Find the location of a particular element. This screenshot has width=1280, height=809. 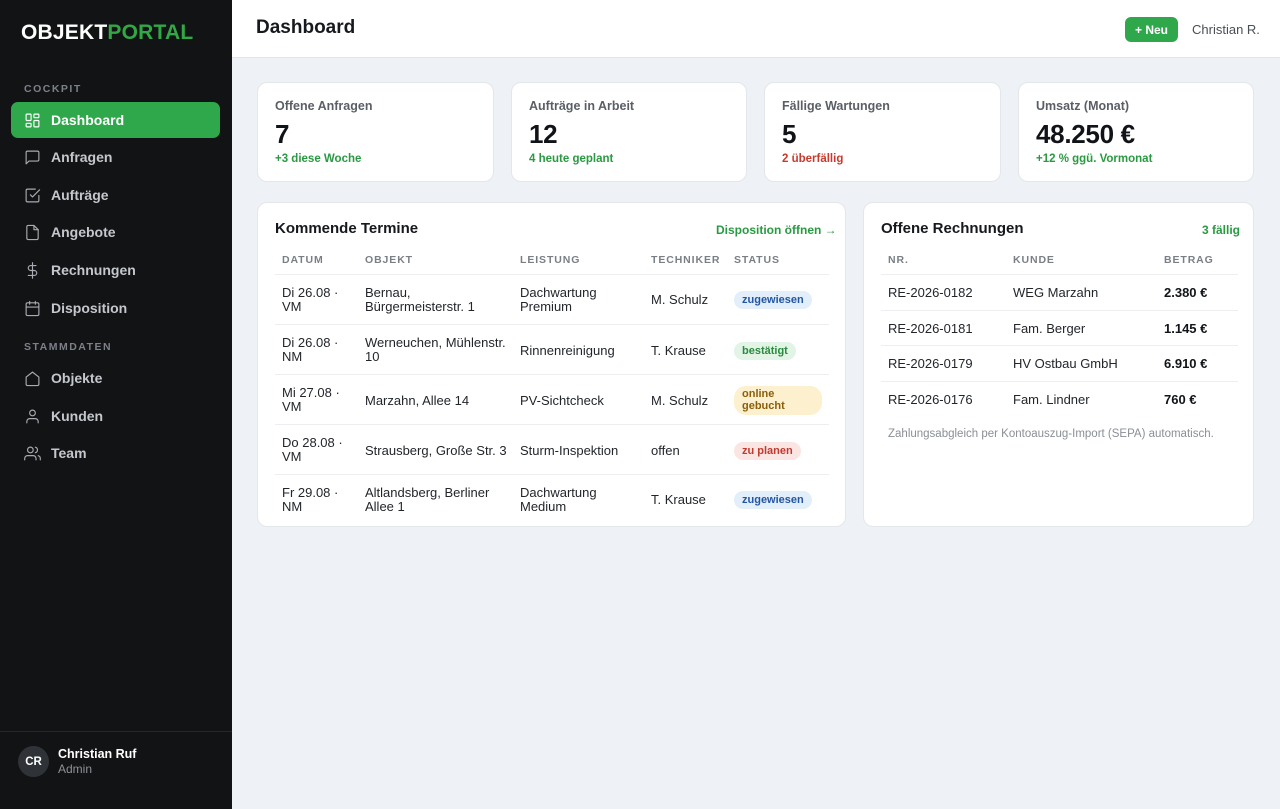

col-header-leistung: LEISTUNG is located at coordinates (550, 260).